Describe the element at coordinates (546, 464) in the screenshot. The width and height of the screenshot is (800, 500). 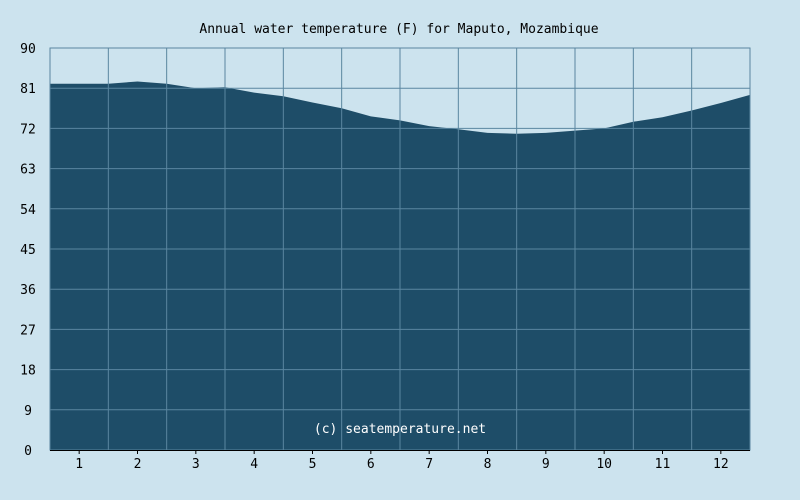
I see `x-tick-label: 9` at that location.